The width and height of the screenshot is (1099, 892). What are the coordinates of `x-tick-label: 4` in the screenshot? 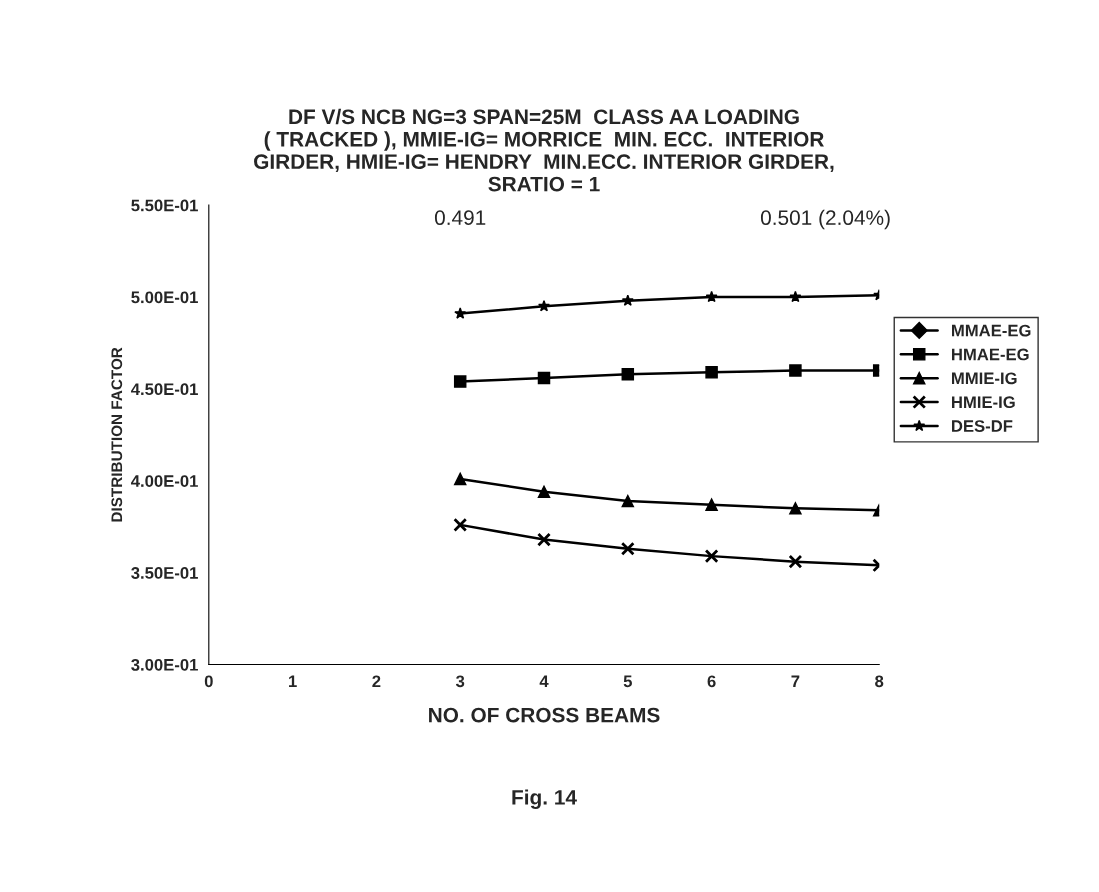 It's located at (544, 681).